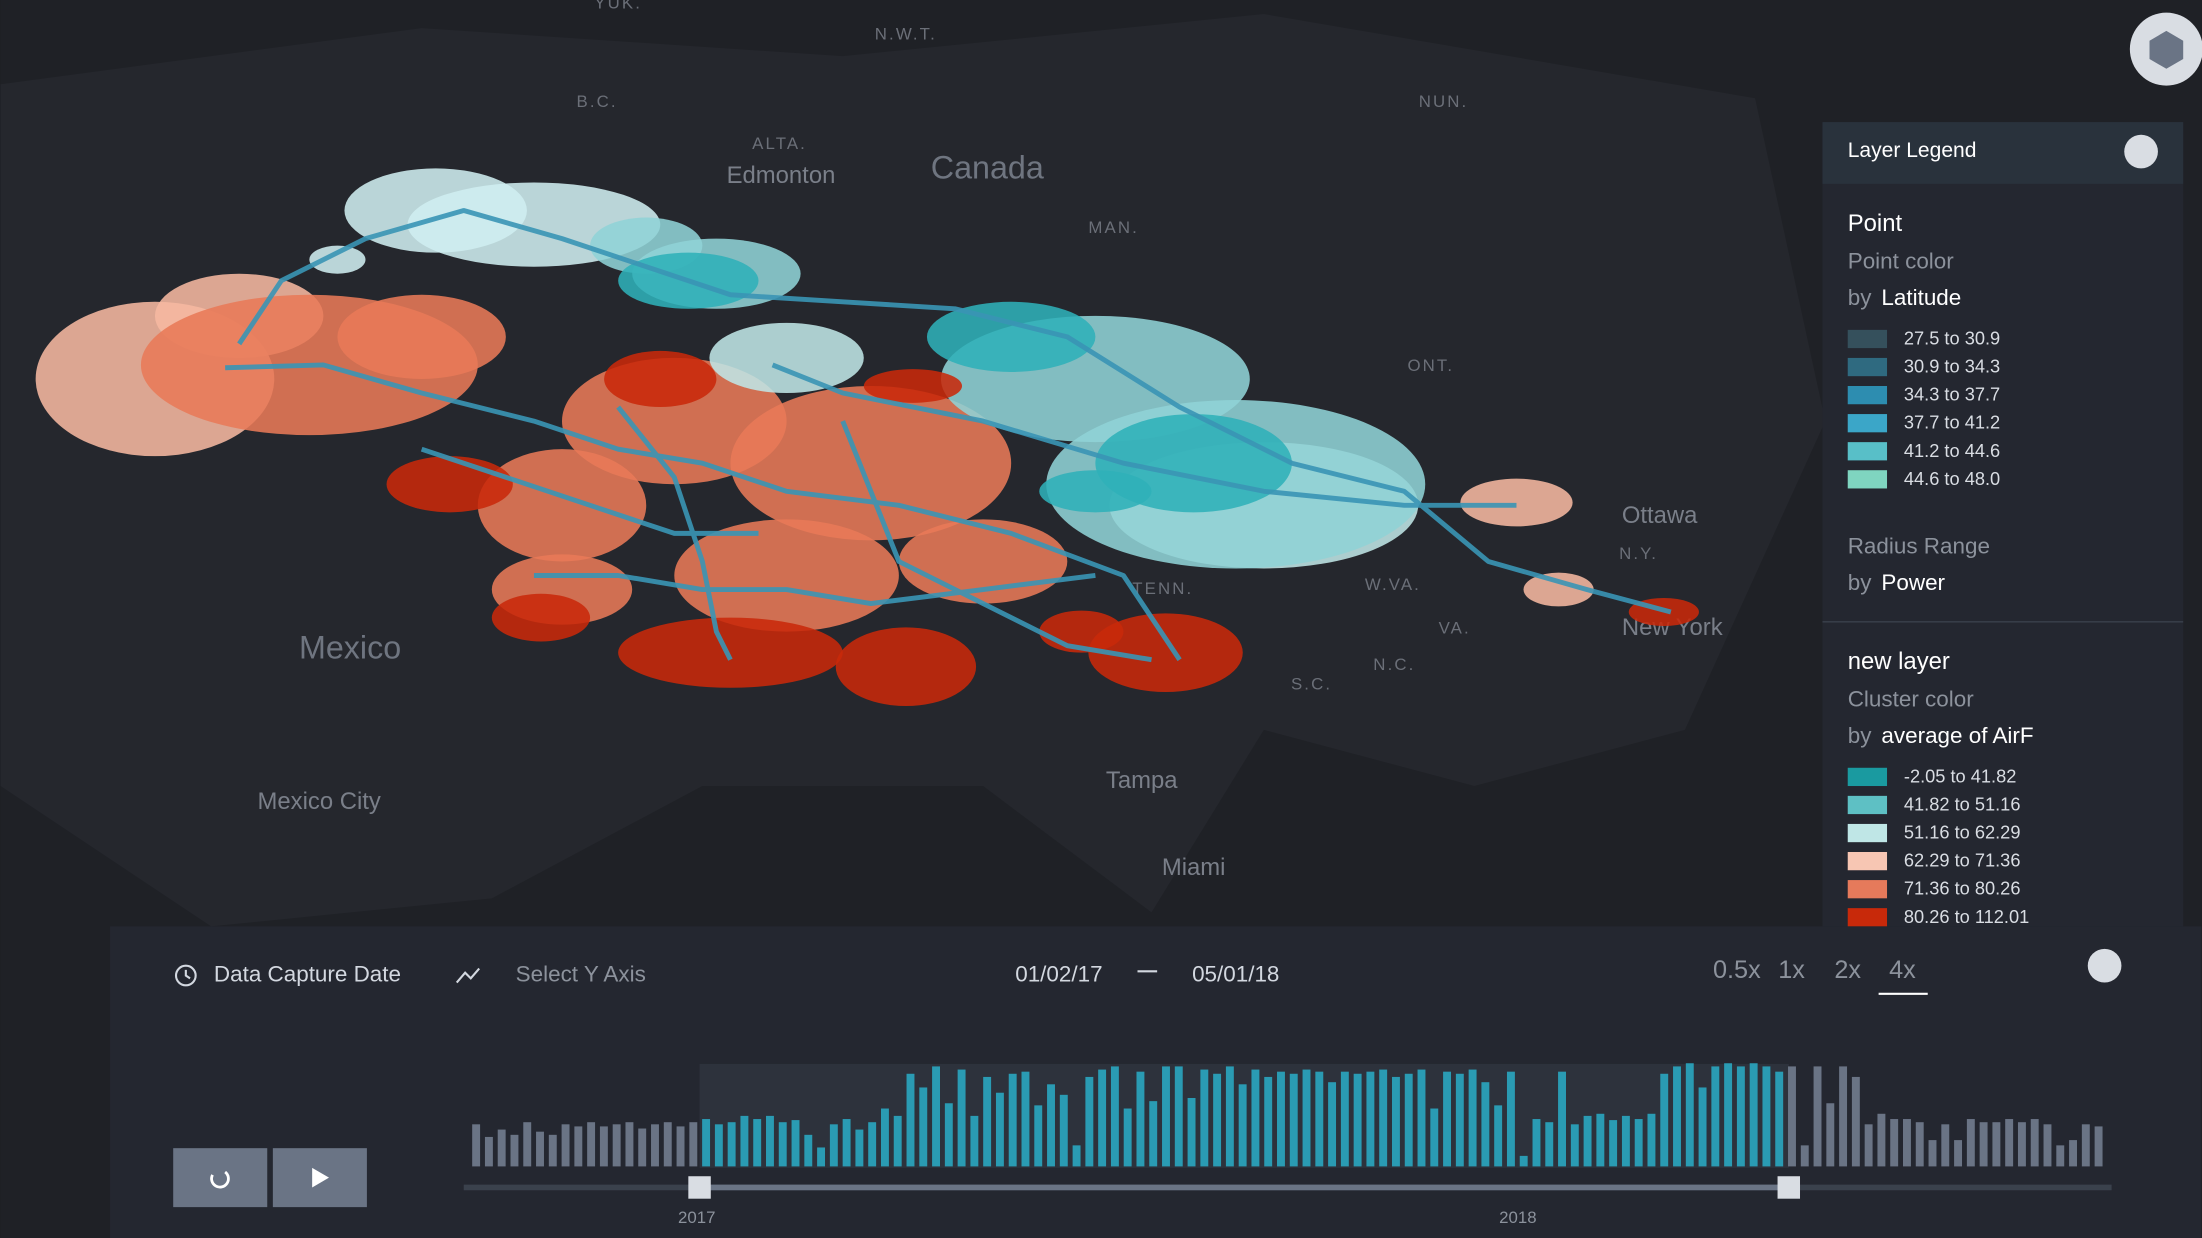 The height and width of the screenshot is (1238, 2202). I want to click on channel: Cluster color, so click(1911, 698).